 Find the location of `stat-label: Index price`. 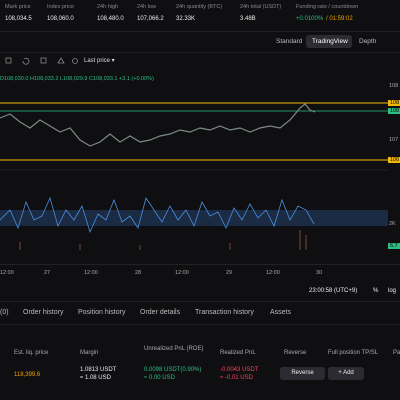

stat-label: Index price is located at coordinates (60, 7).